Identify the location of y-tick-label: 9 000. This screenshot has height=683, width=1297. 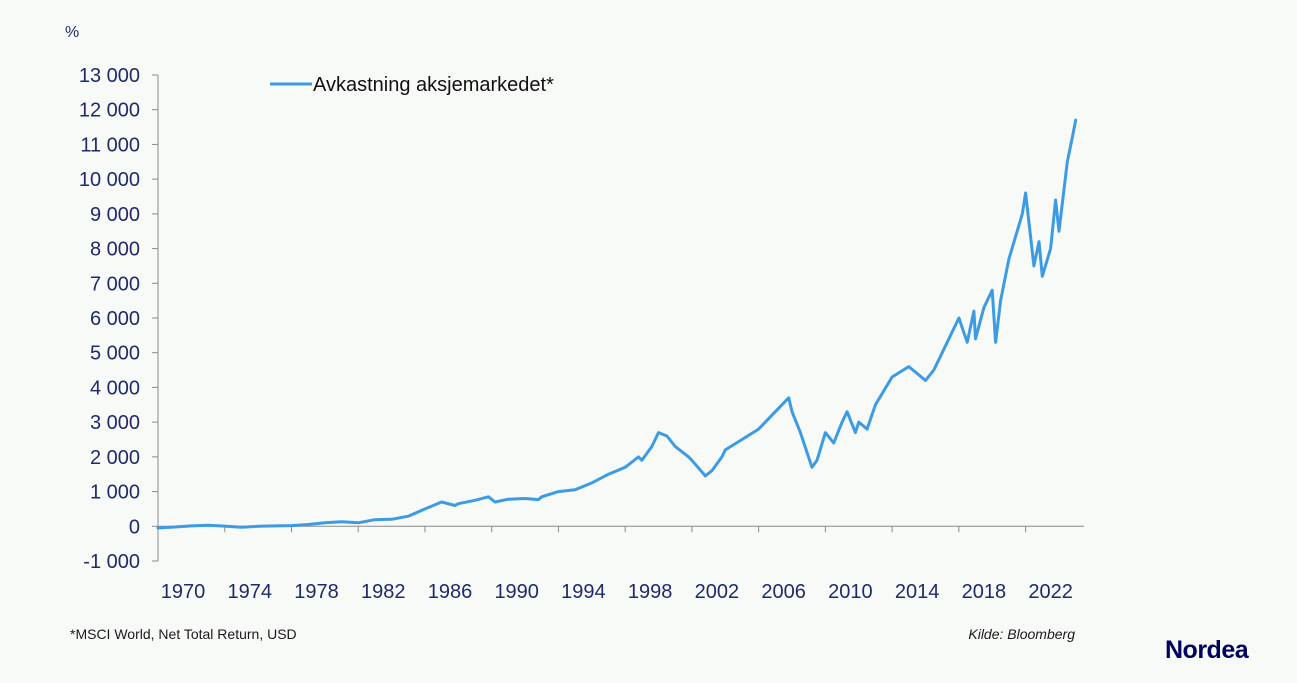
(115, 215).